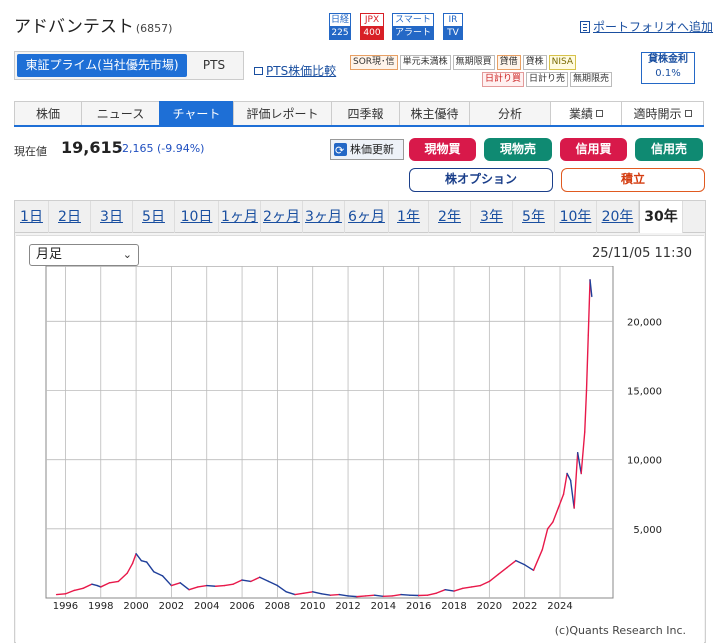 This screenshot has width=714, height=643. What do you see at coordinates (534, 217) in the screenshot?
I see `period-tab-13: 5年` at bounding box center [534, 217].